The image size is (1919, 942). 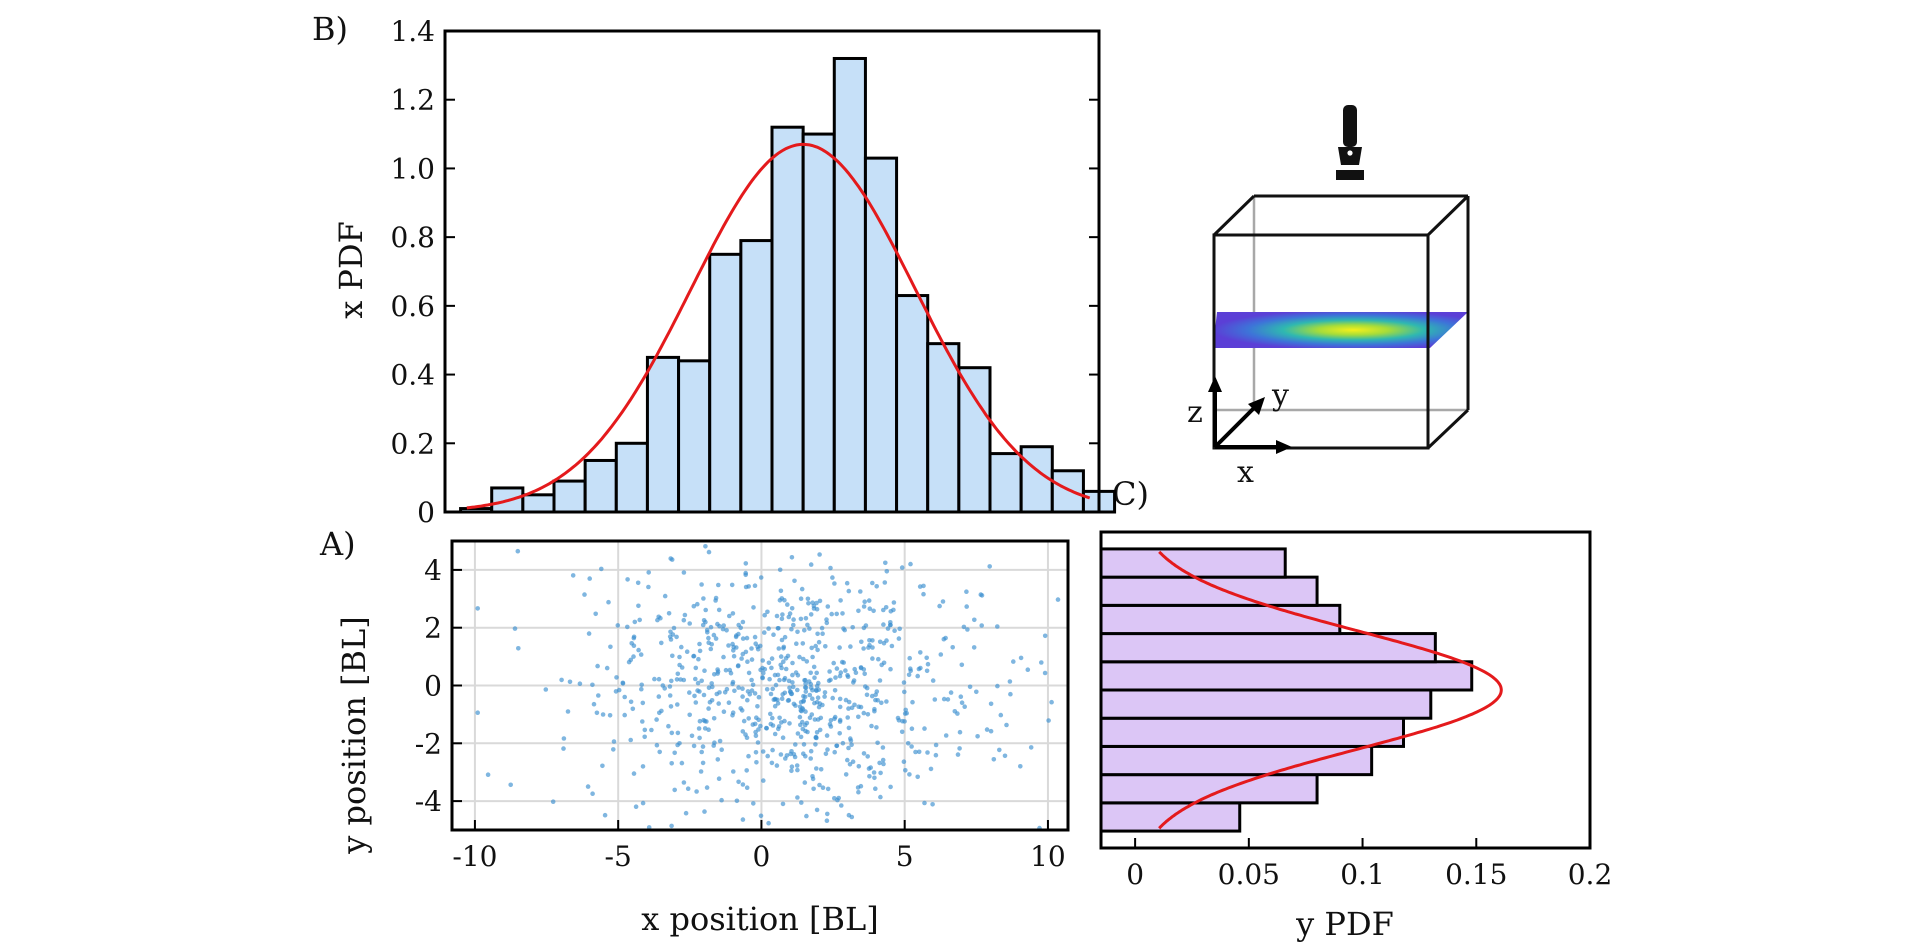 What do you see at coordinates (428, 801) in the screenshot?
I see `scatter-ytick-label: -4` at bounding box center [428, 801].